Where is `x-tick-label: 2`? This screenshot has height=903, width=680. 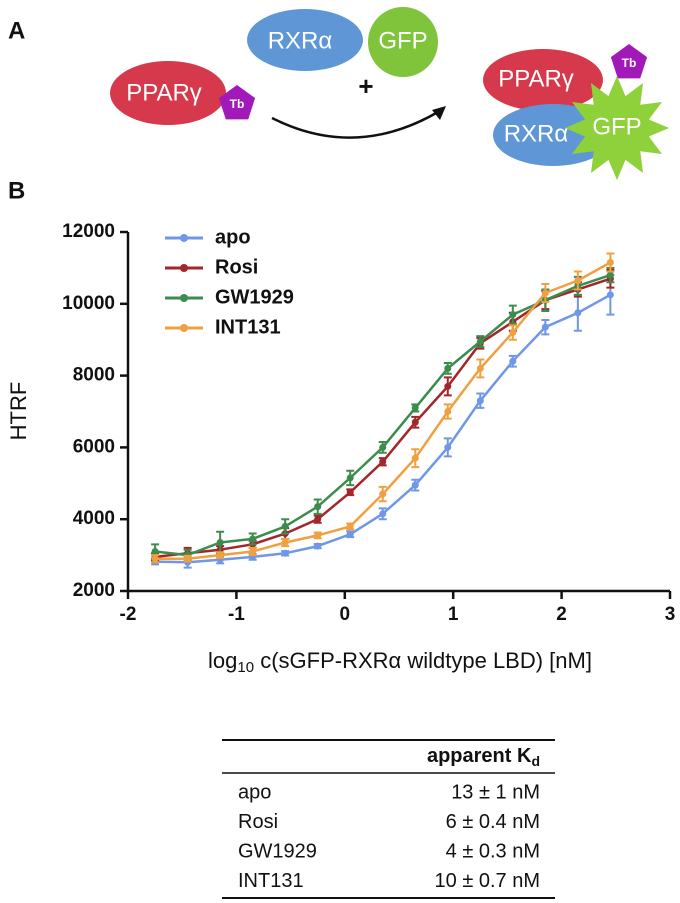 x-tick-label: 2 is located at coordinates (561, 614).